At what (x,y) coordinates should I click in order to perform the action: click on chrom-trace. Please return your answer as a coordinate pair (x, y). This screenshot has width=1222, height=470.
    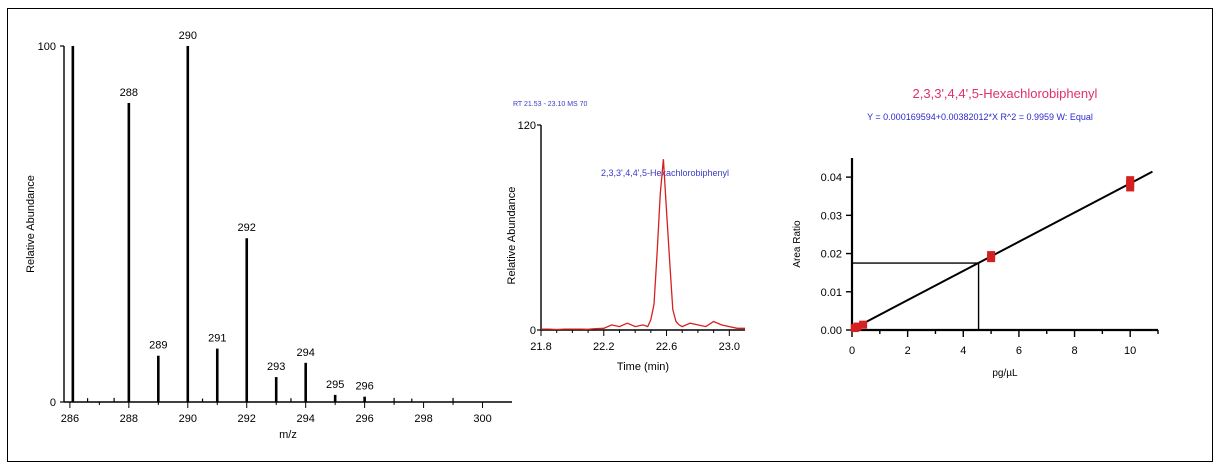
    Looking at the image, I should click on (643, 245).